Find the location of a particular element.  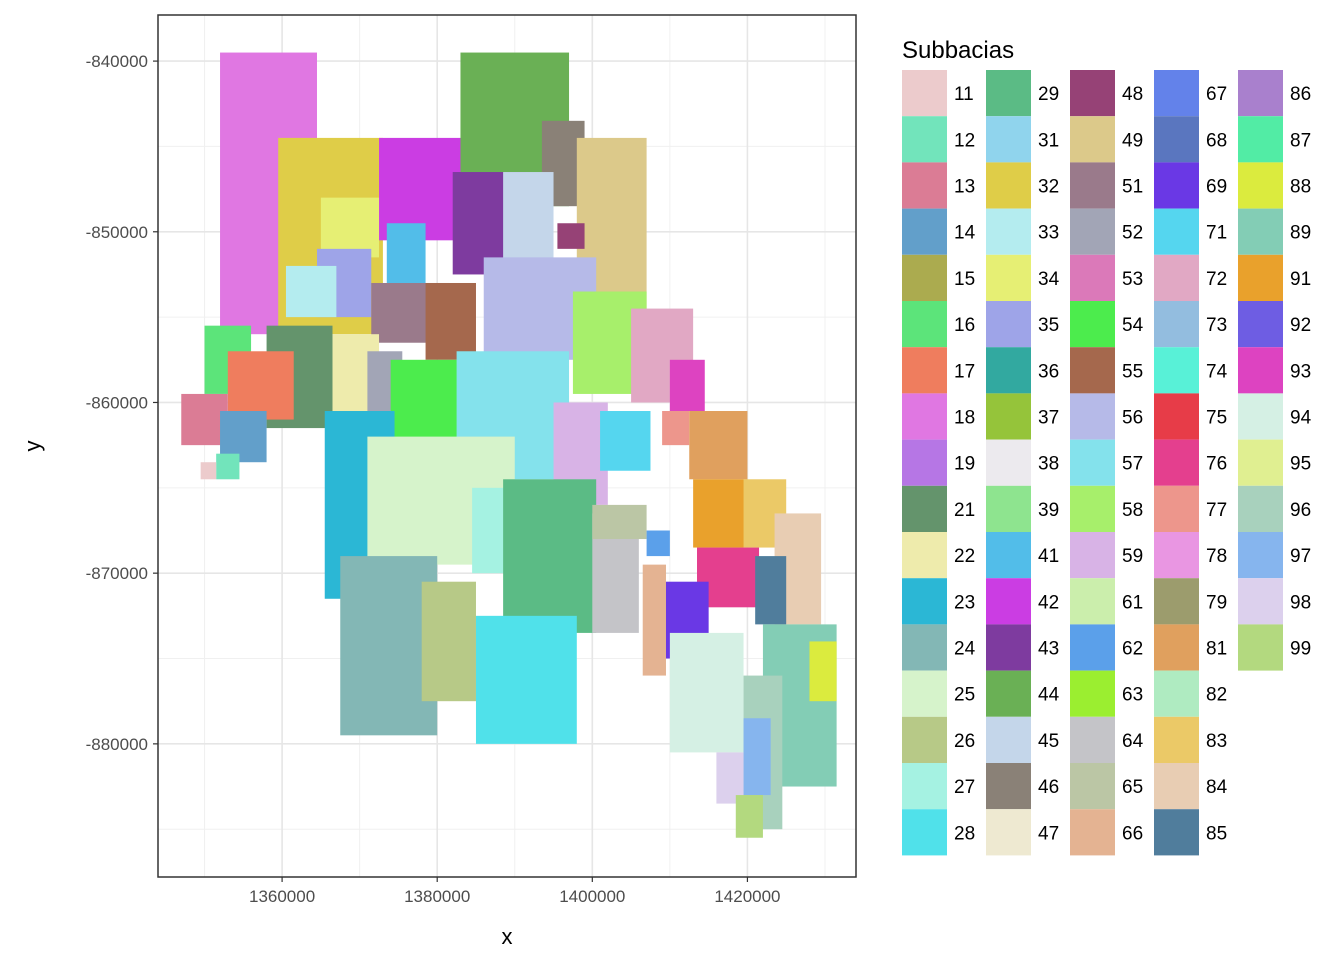

legend-label-41: 41 is located at coordinates (1048, 556).